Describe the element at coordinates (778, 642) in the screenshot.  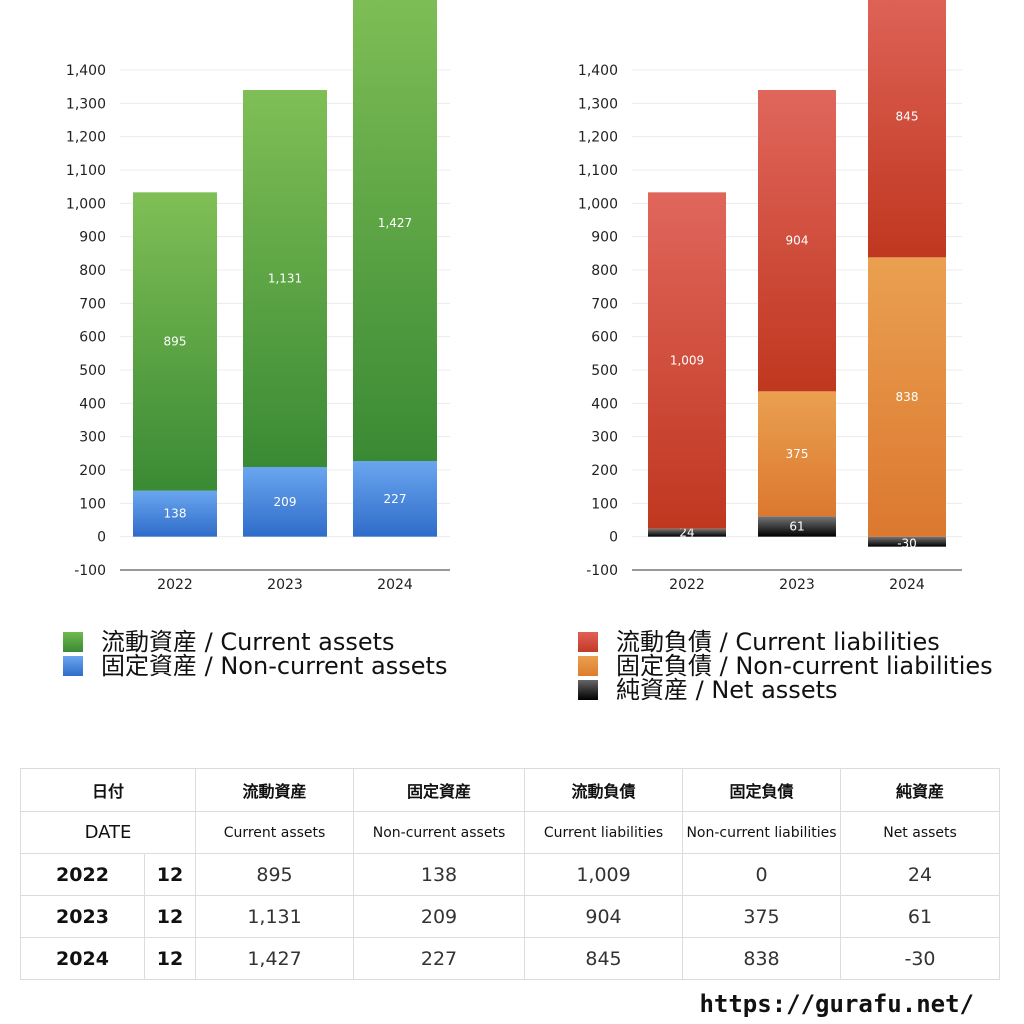
I see `legend-label-current-liabilities: 流動負債 / Current liabilities` at that location.